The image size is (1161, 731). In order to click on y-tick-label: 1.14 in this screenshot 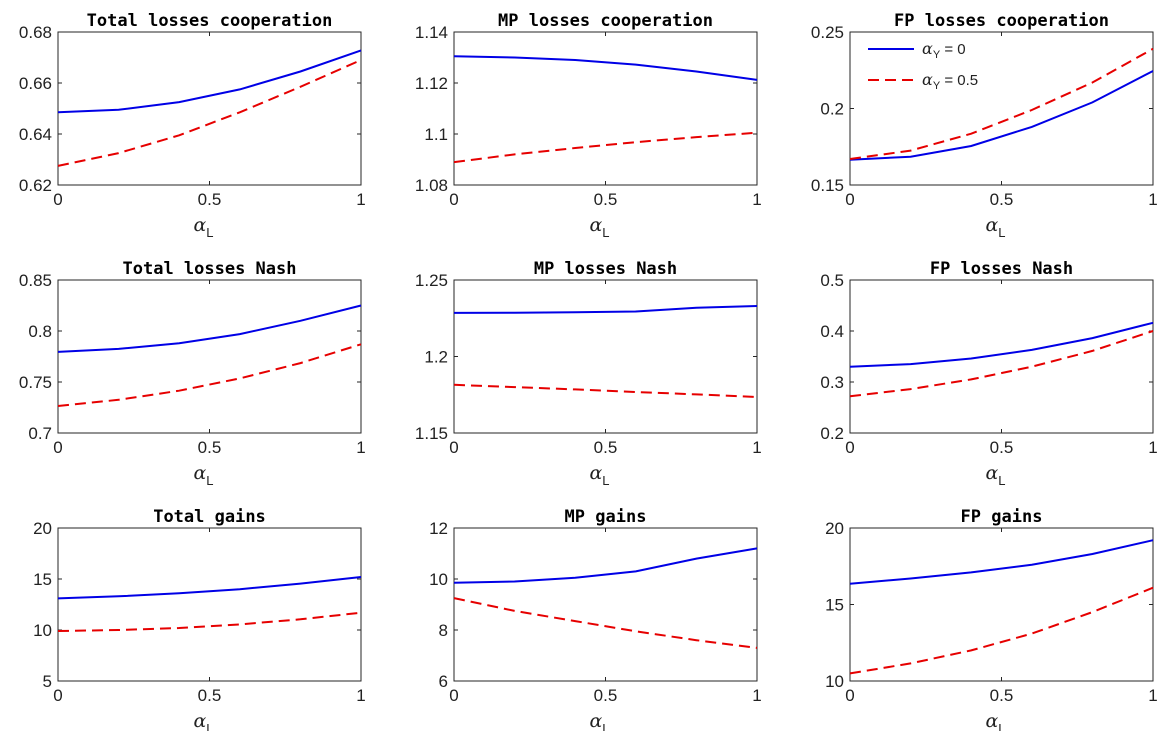, I will do `click(431, 32)`.